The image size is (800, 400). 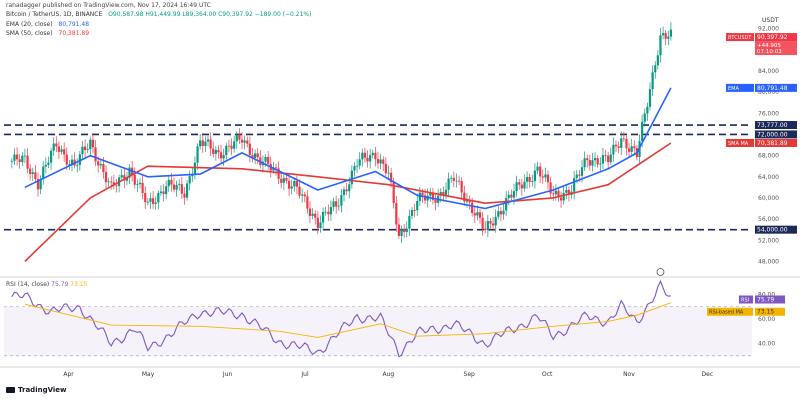 I want to click on price-axis-tick: 52,000, so click(x=768, y=240).